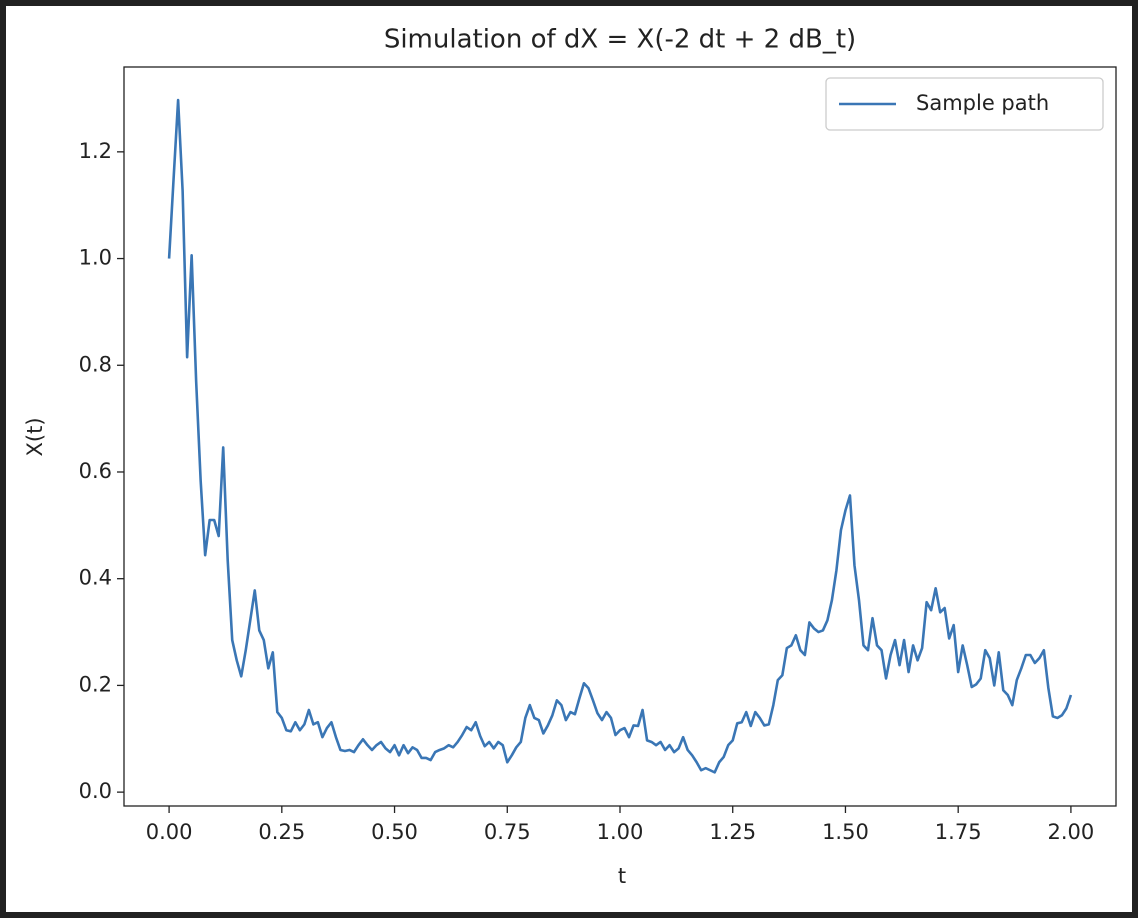 The image size is (1138, 918). I want to click on y-tick-label: 0.4, so click(95, 578).